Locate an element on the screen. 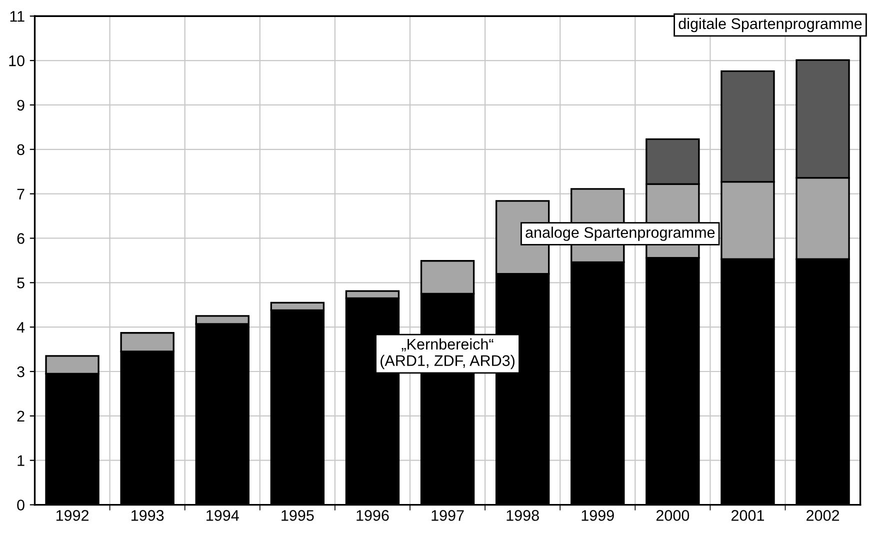  y-tick-label: 5 is located at coordinates (20, 283).